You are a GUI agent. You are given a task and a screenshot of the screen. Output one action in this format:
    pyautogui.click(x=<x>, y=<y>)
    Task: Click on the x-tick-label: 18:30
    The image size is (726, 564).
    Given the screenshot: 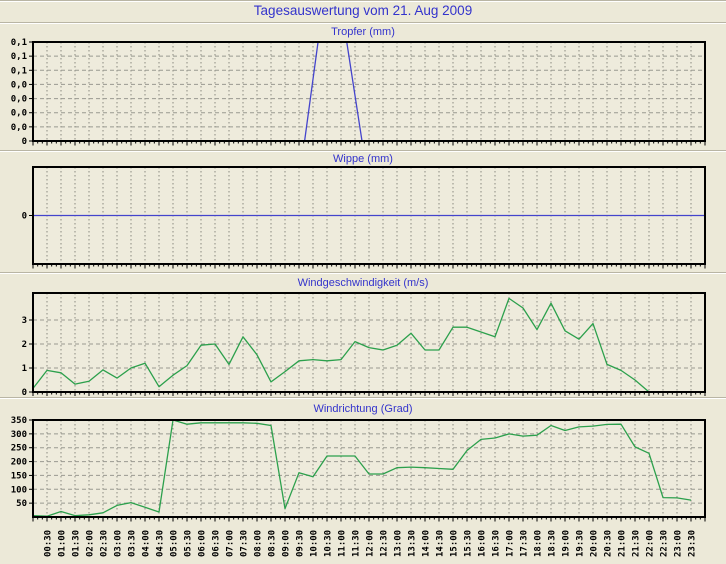 What is the action you would take?
    pyautogui.click(x=553, y=543)
    